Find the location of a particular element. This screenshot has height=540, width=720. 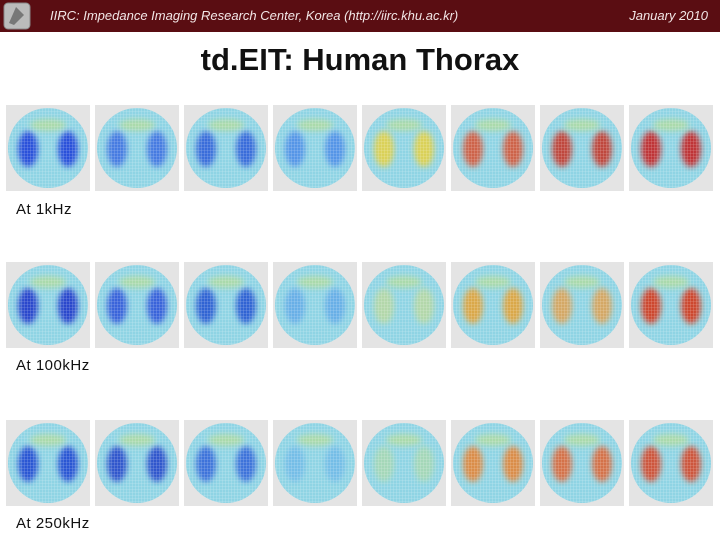

slide-title: td.EIT: Human Thorax is located at coordinates (360, 59).